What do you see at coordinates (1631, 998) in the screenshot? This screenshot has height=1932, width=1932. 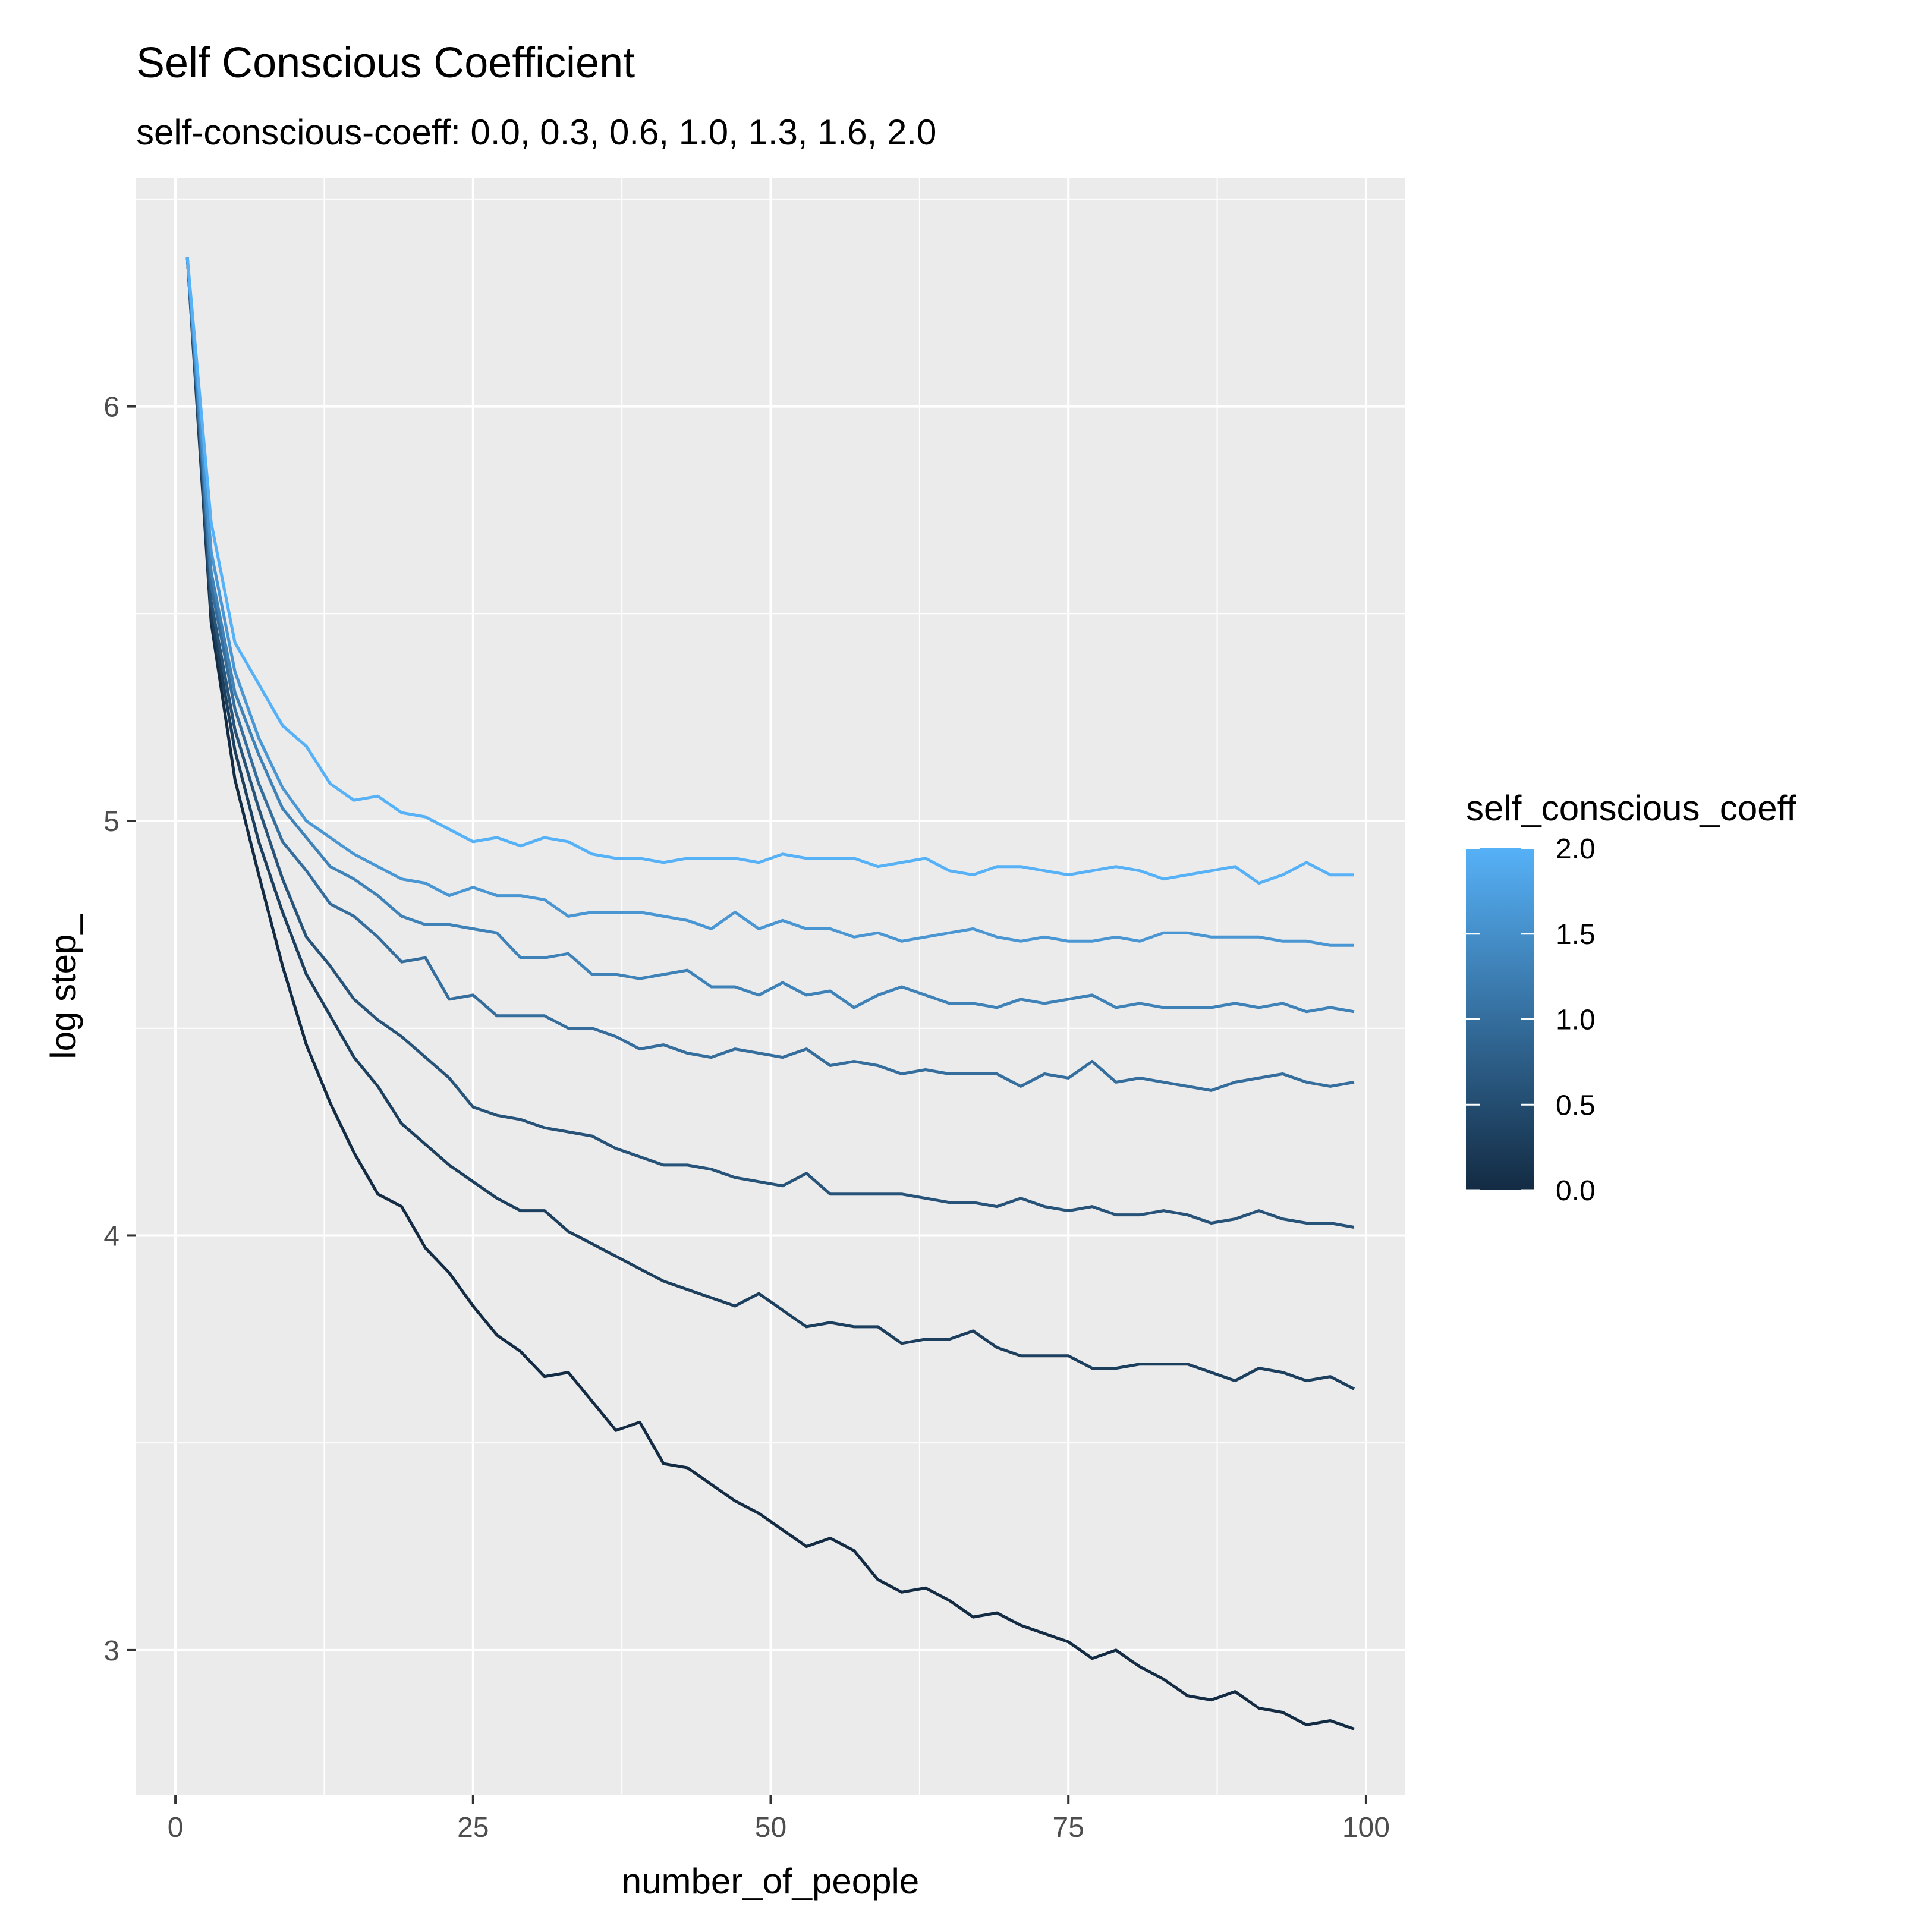 I see `legend: self_conscious_coeff 0.0 0.5 1.0 1.5 2.0` at bounding box center [1631, 998].